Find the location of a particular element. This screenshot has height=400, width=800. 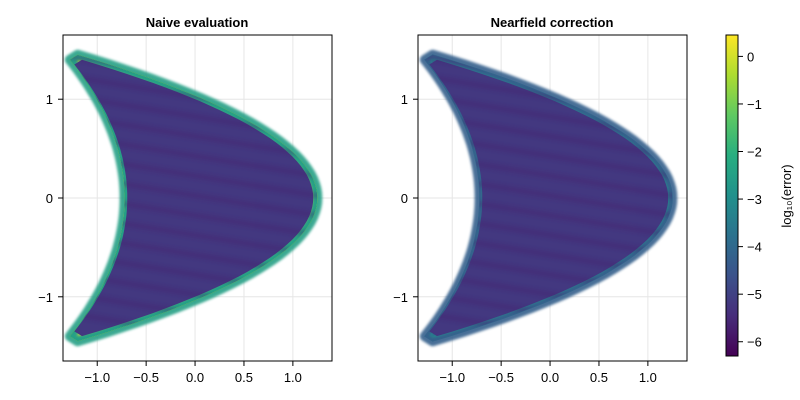

panel-title: Nearfield correction is located at coordinates (552, 22).